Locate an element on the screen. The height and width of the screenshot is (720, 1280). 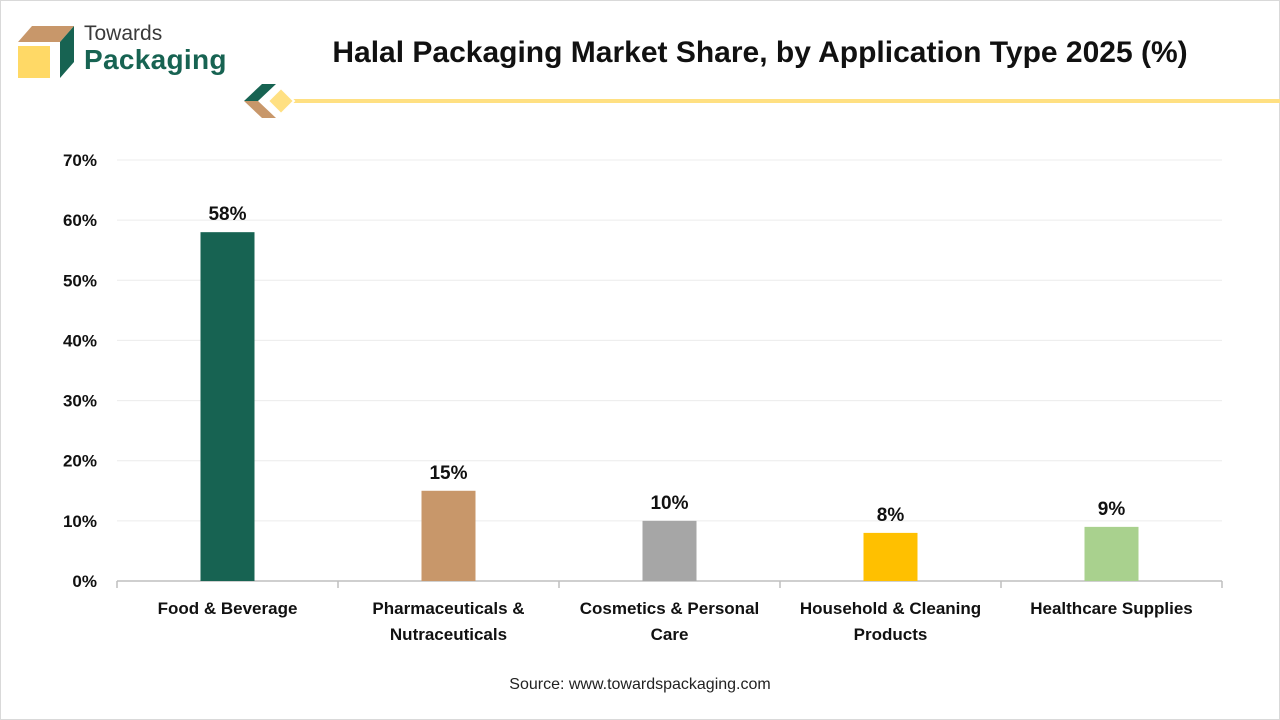
y-tick-label: 30% is located at coordinates (80, 401).